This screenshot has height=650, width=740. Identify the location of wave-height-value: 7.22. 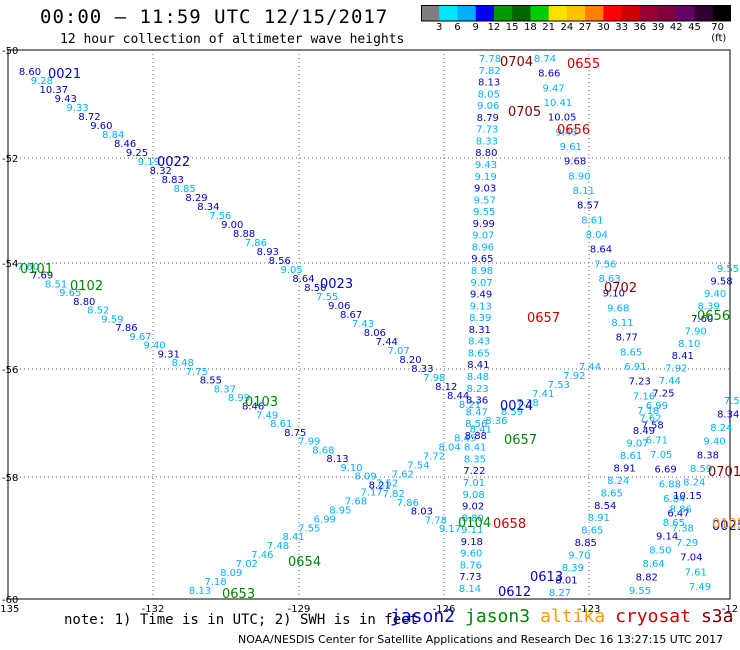
(474, 471).